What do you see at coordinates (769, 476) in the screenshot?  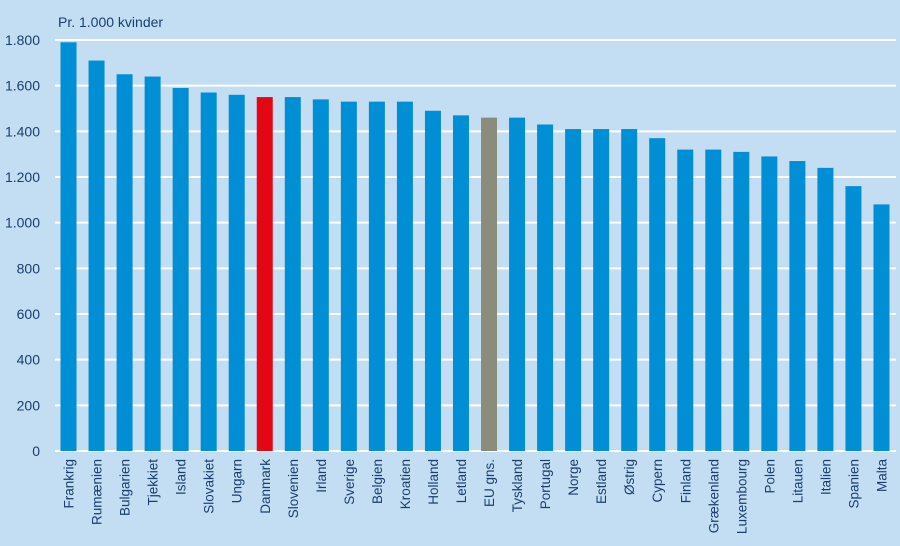 I see `x-tick-label: Polen` at bounding box center [769, 476].